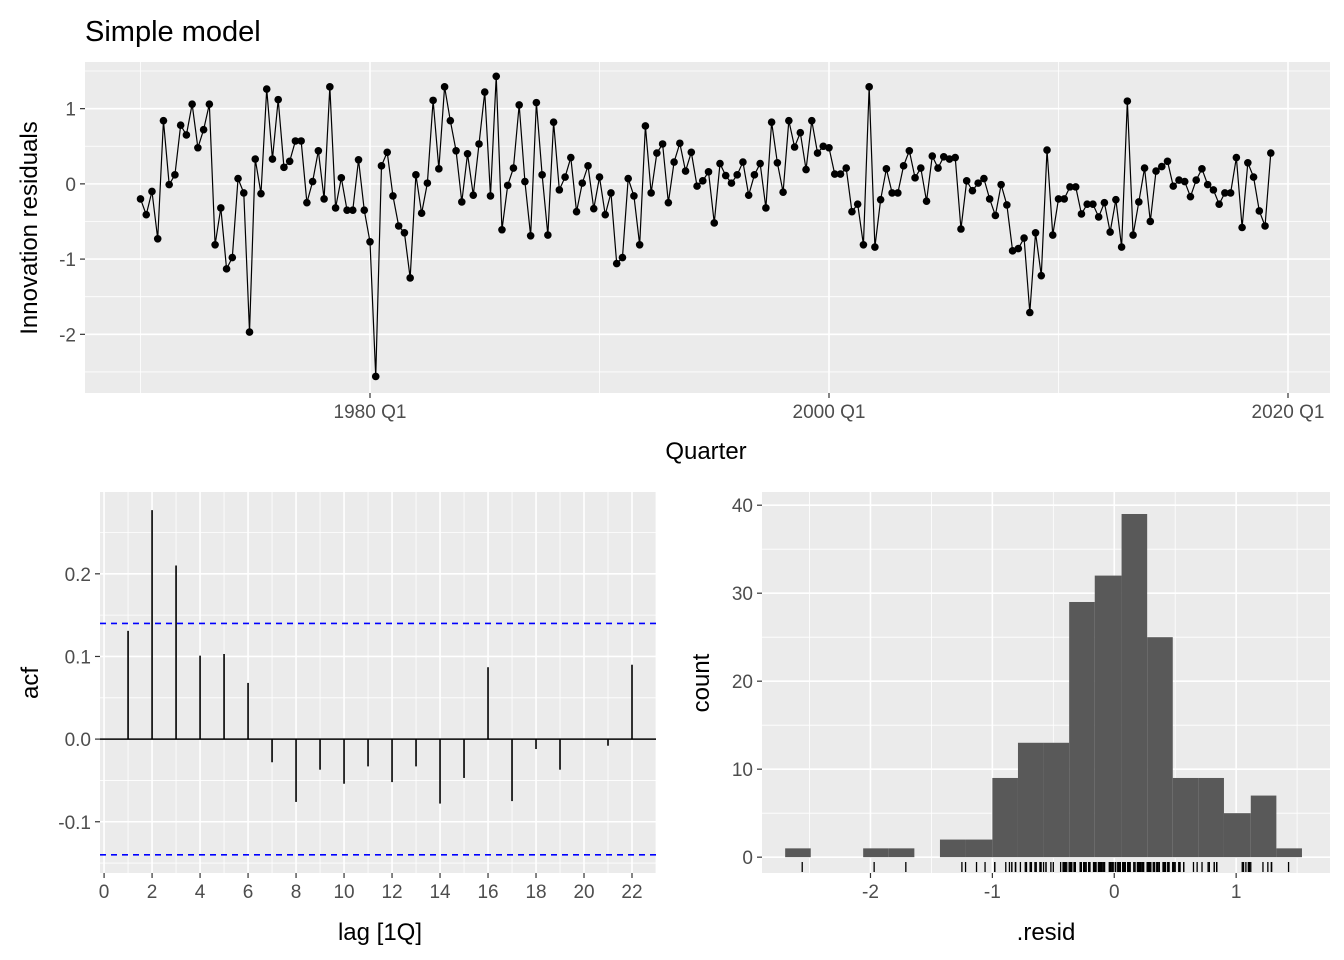 The width and height of the screenshot is (1344, 960). I want to click on y-tick-label: 0.0, so click(78, 740).